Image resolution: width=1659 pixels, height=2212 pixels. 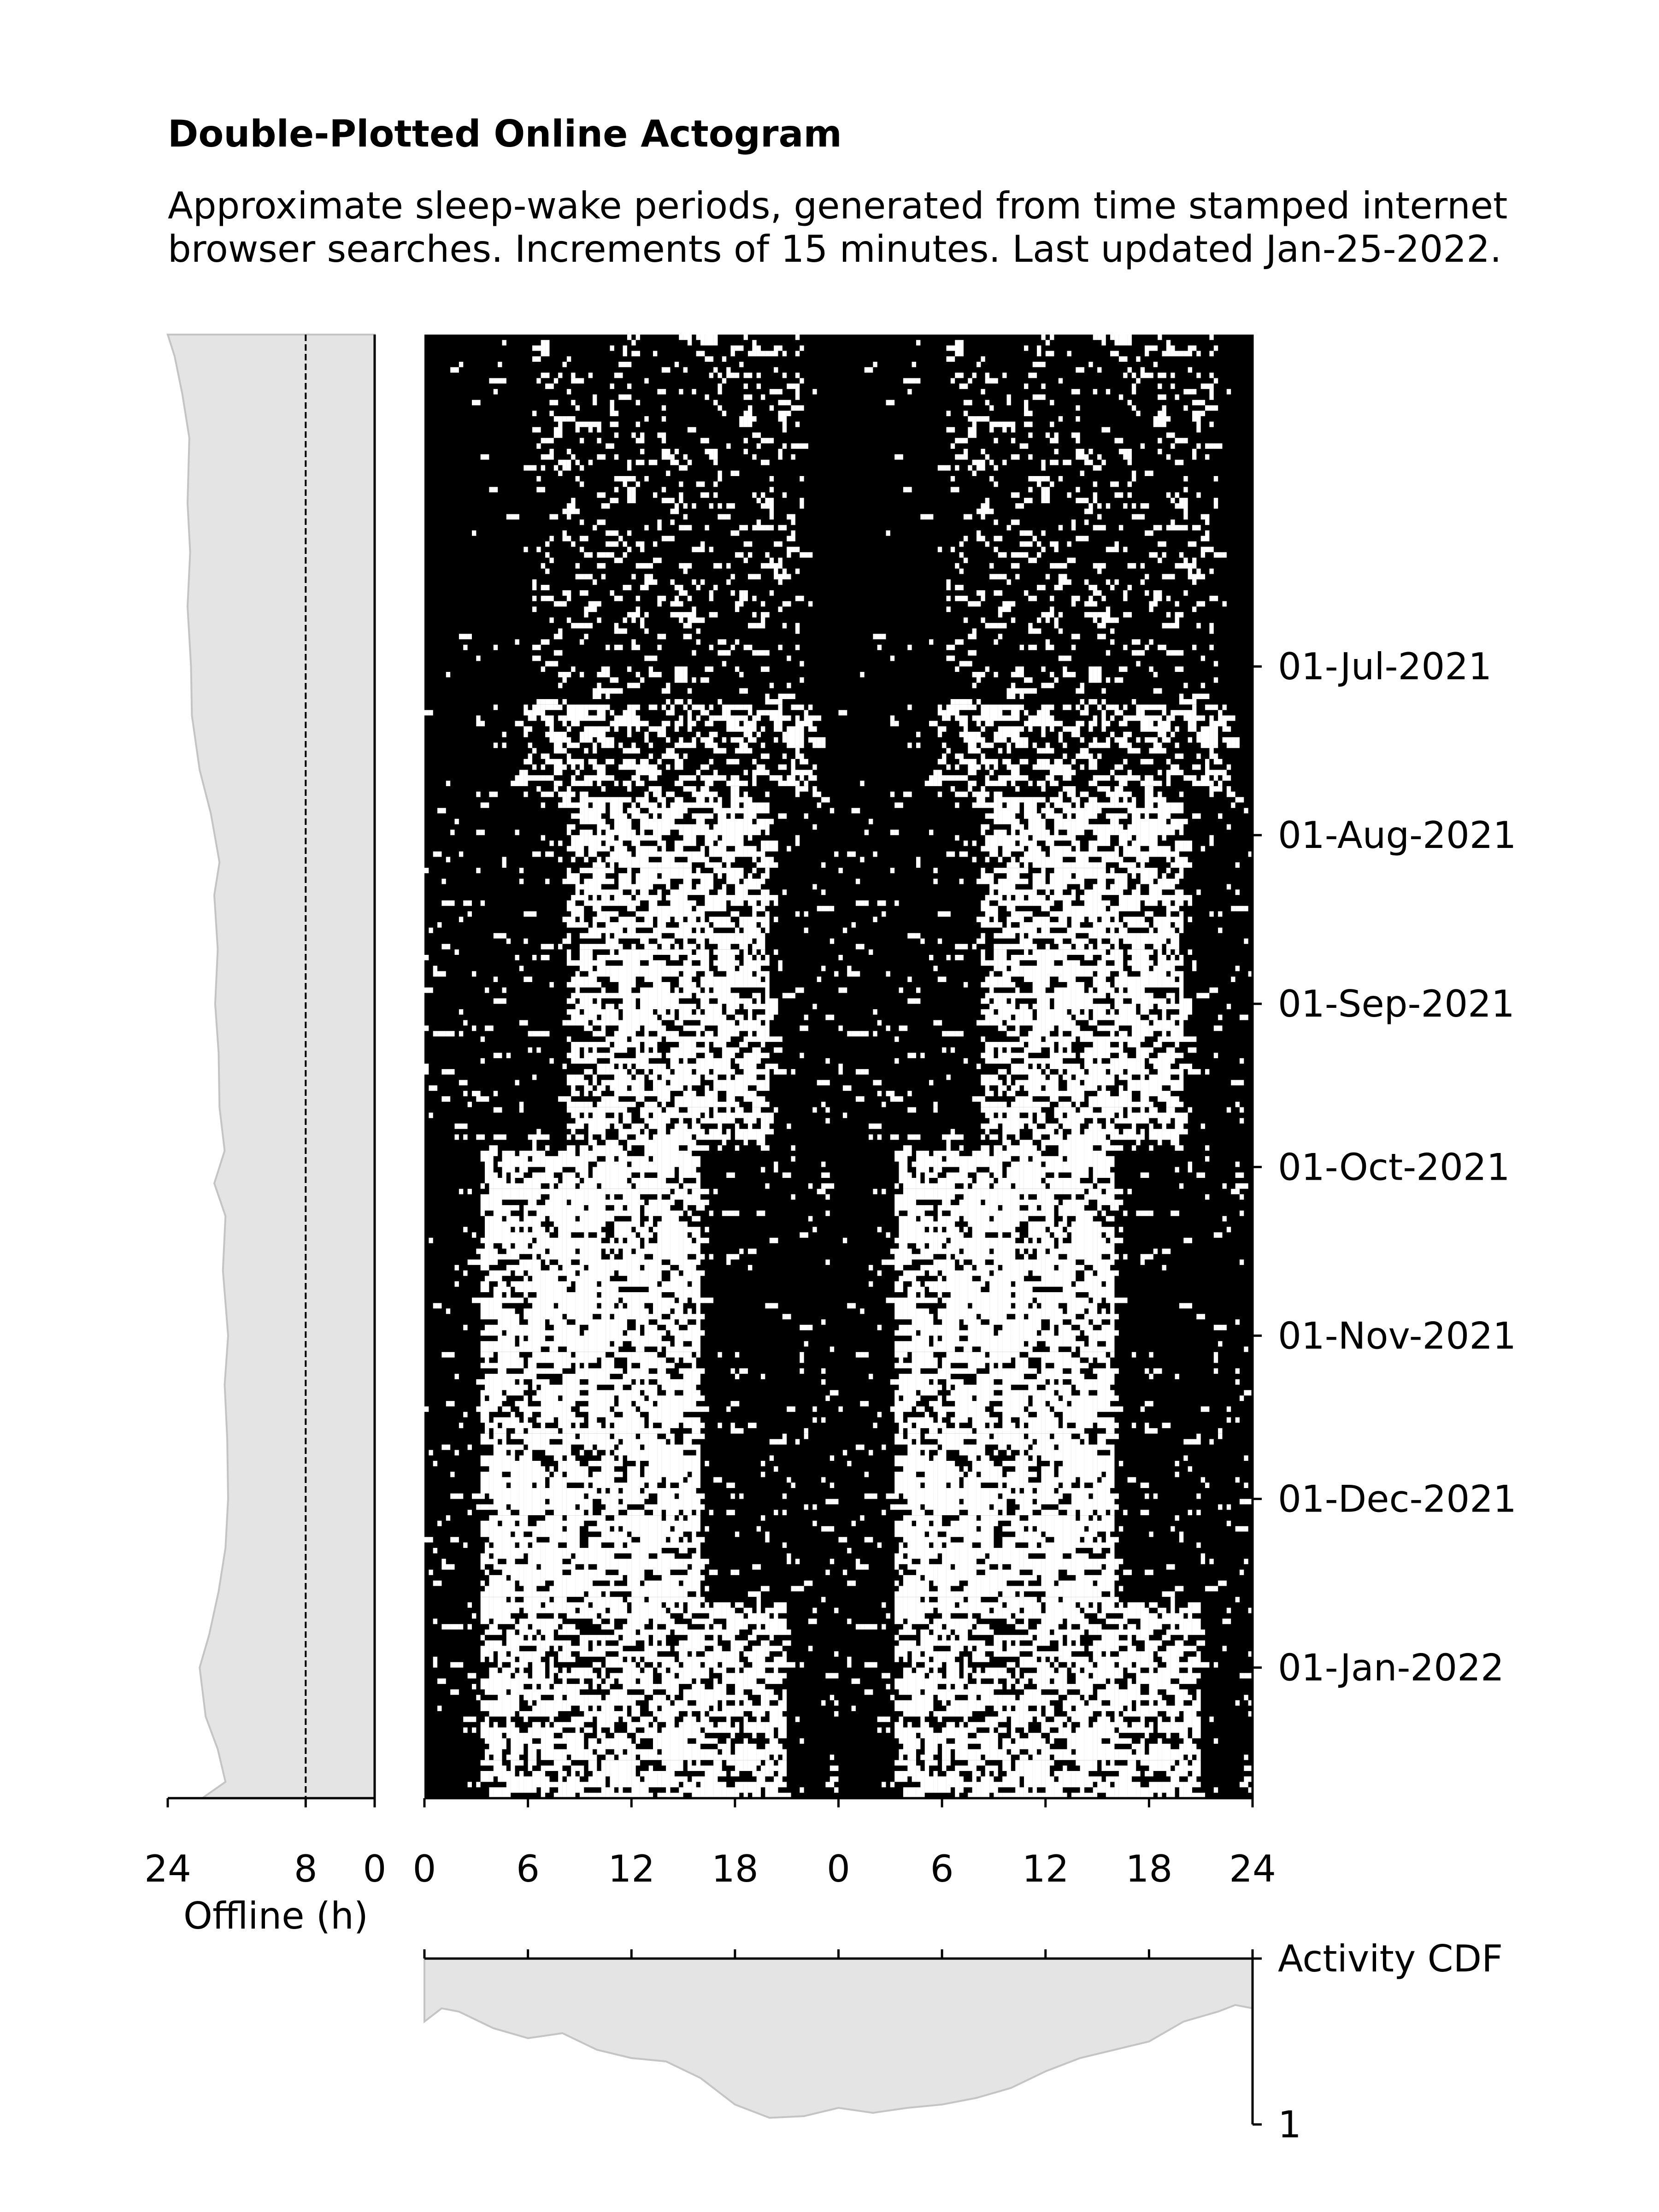 What do you see at coordinates (1391, 1668) in the screenshot?
I see `date-tick-label: 01-Jan-2022` at bounding box center [1391, 1668].